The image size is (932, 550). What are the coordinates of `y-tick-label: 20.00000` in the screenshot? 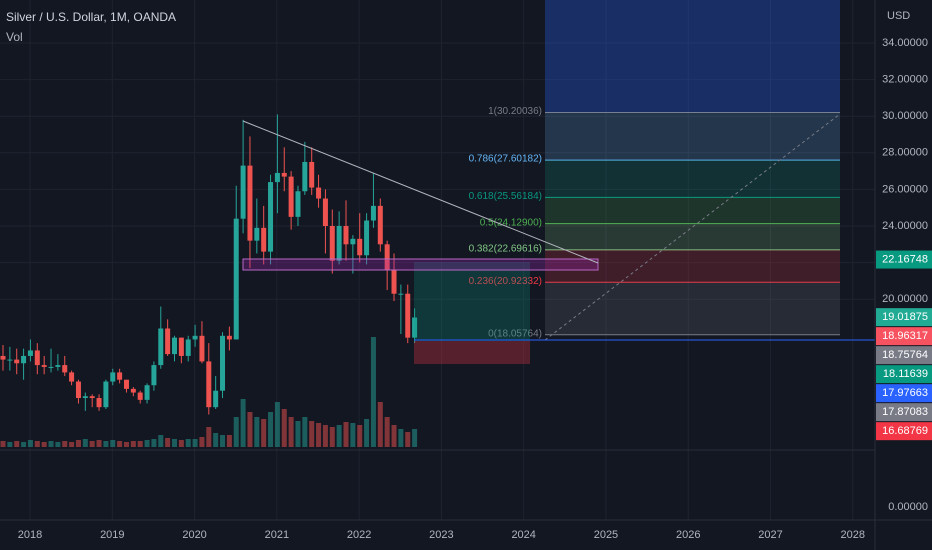 It's located at (905, 299).